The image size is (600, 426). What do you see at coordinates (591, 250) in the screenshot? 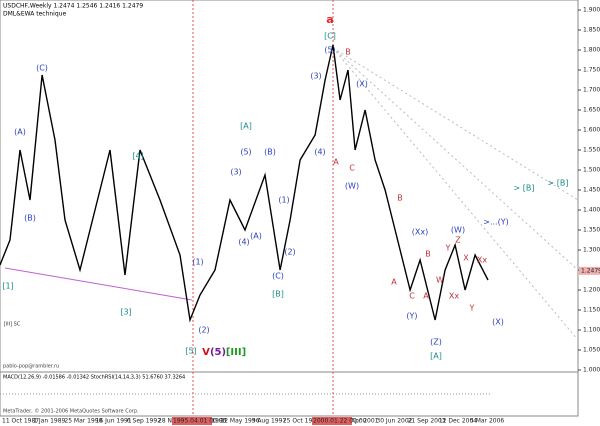
I see `y-tick-label: 1.3000` at bounding box center [591, 250].